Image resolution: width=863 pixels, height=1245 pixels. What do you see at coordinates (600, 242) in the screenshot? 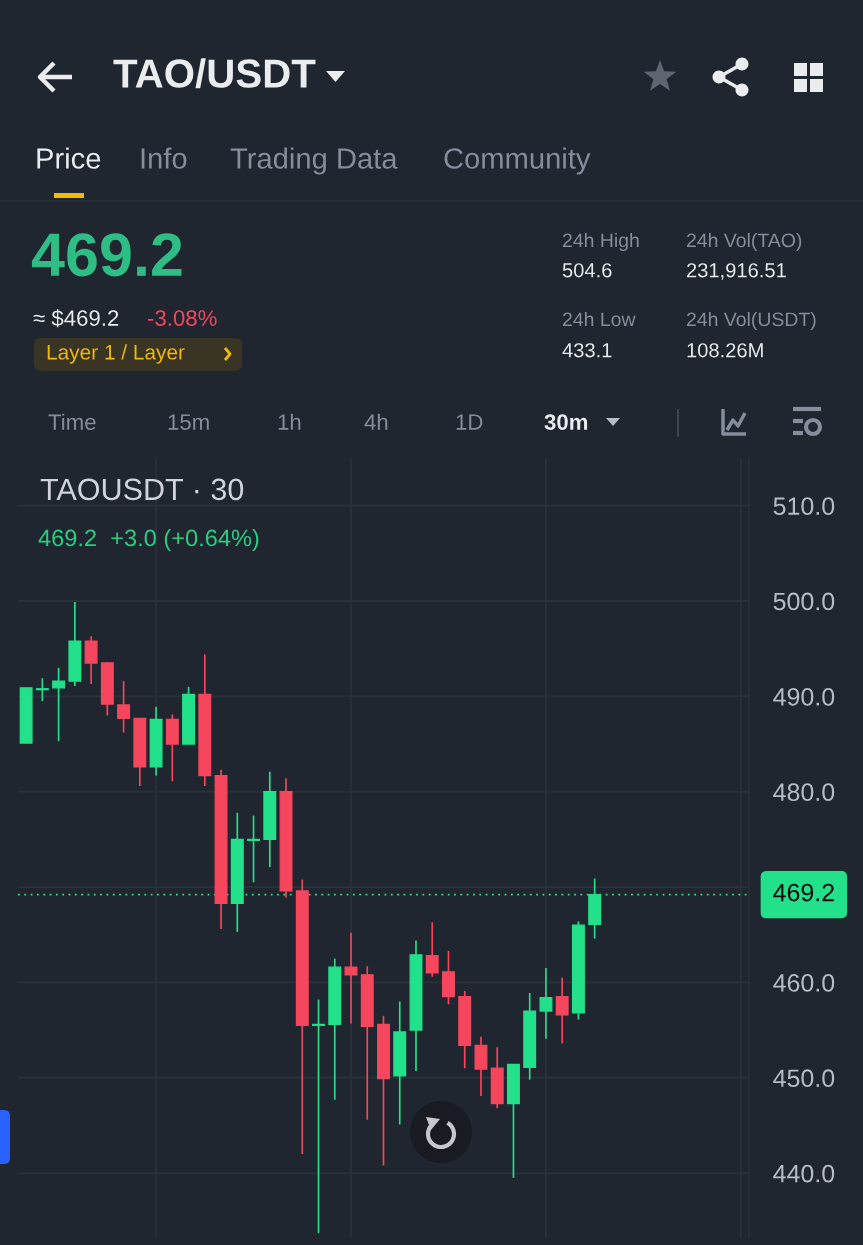
I see `text: 24h High` at bounding box center [600, 242].